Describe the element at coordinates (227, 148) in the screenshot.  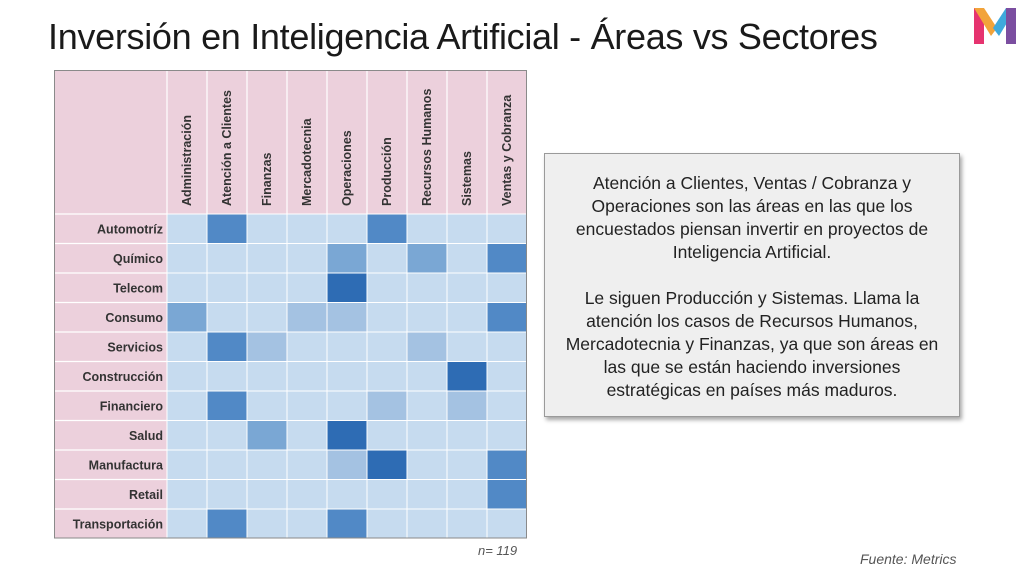
I see `column-label: Atención a Clientes` at that location.